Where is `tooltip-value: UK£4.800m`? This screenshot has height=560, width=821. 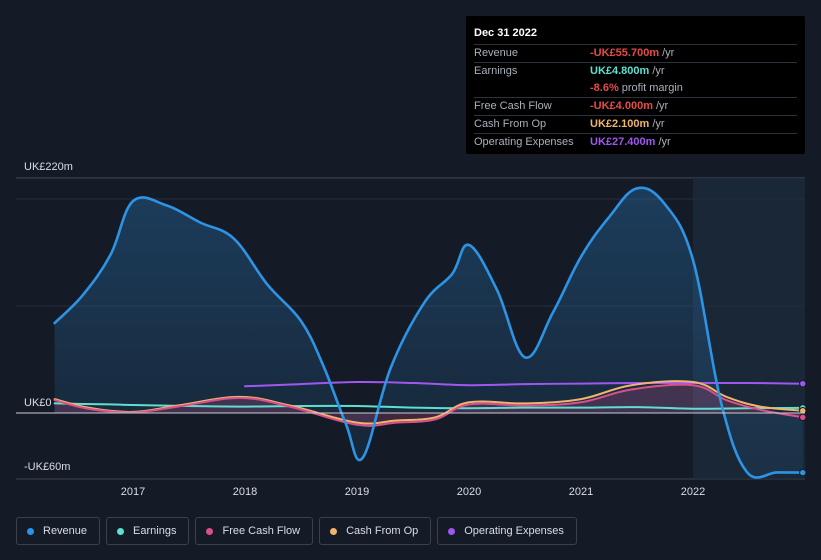
tooltip-value: UK£4.800m is located at coordinates (620, 71).